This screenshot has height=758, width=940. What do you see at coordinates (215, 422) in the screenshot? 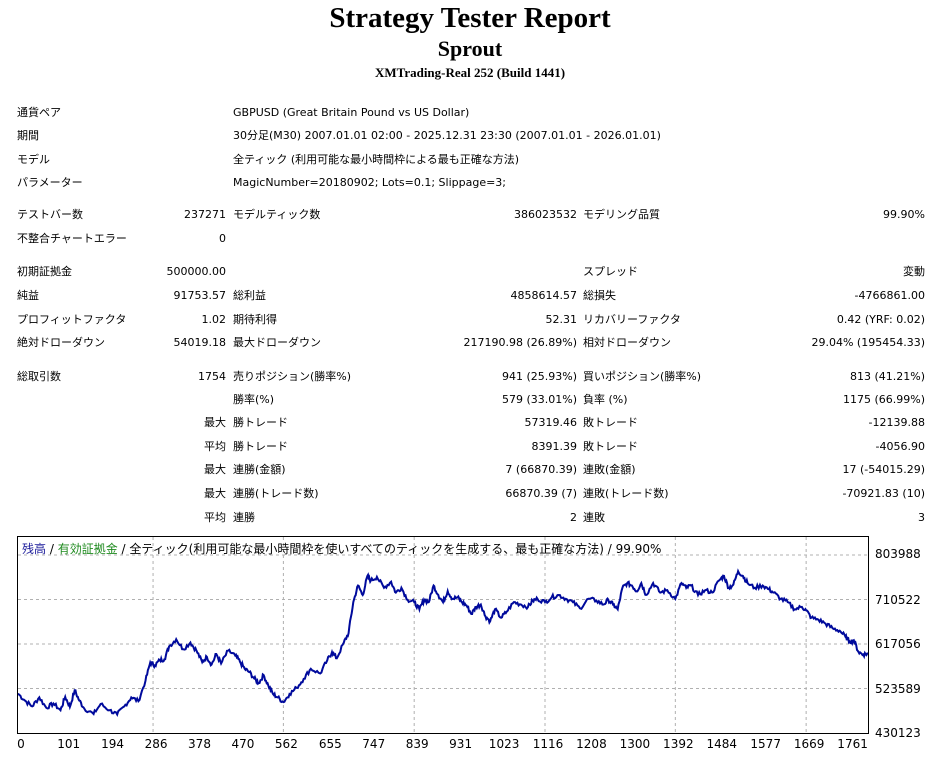
I see `largest-prefix: 最大` at bounding box center [215, 422].